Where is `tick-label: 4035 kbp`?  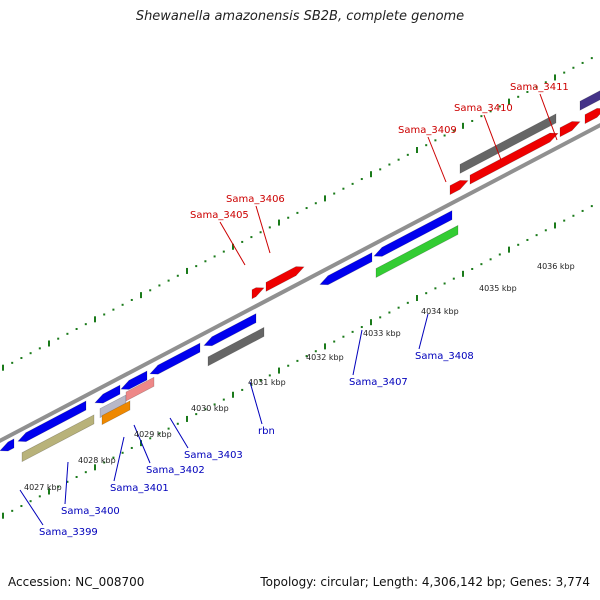
tick-label: 4035 kbp is located at coordinates (498, 288).